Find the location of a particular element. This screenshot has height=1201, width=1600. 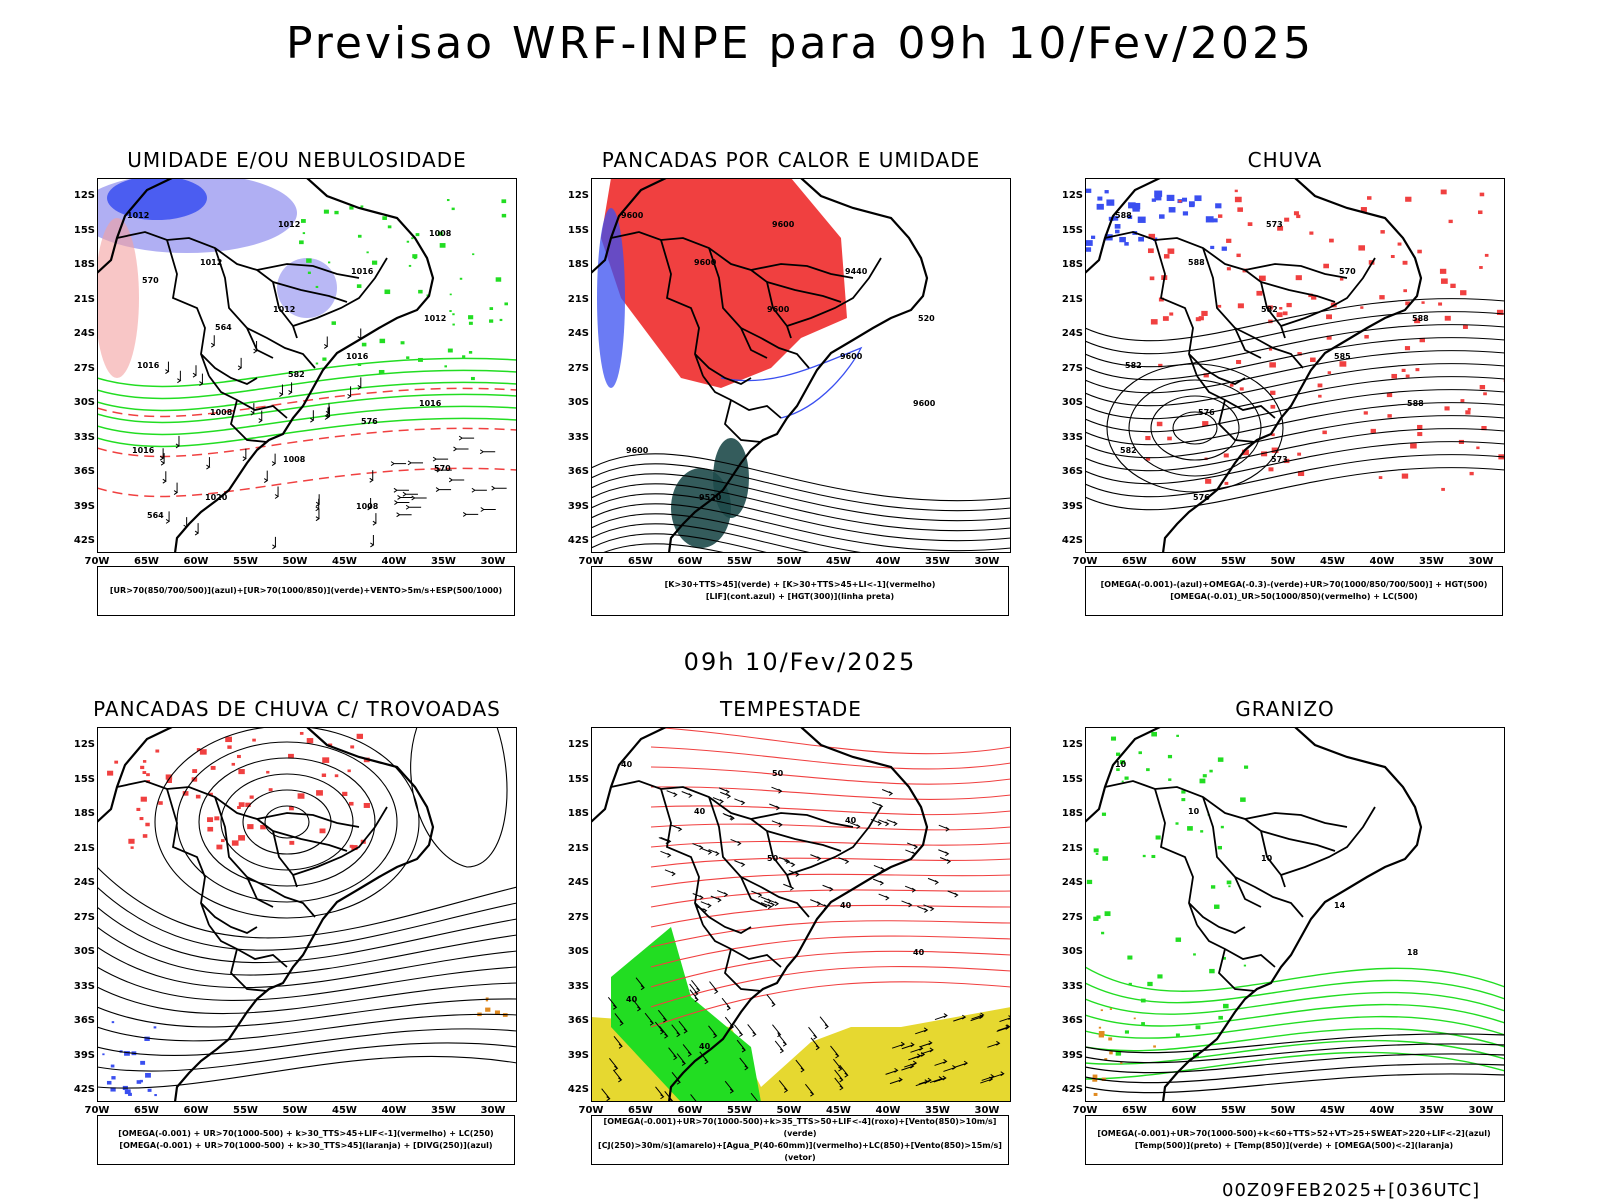

orange-omega-speckles is located at coordinates (1124, 1052).